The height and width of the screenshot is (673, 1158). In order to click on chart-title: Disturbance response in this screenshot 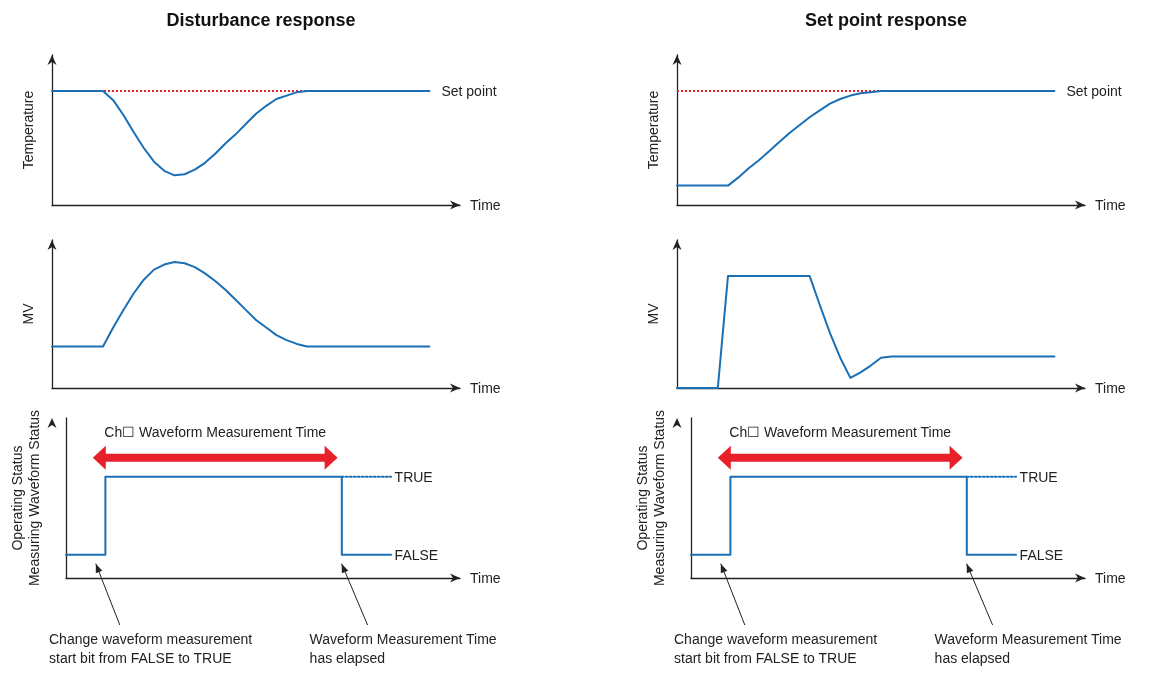, I will do `click(261, 20)`.